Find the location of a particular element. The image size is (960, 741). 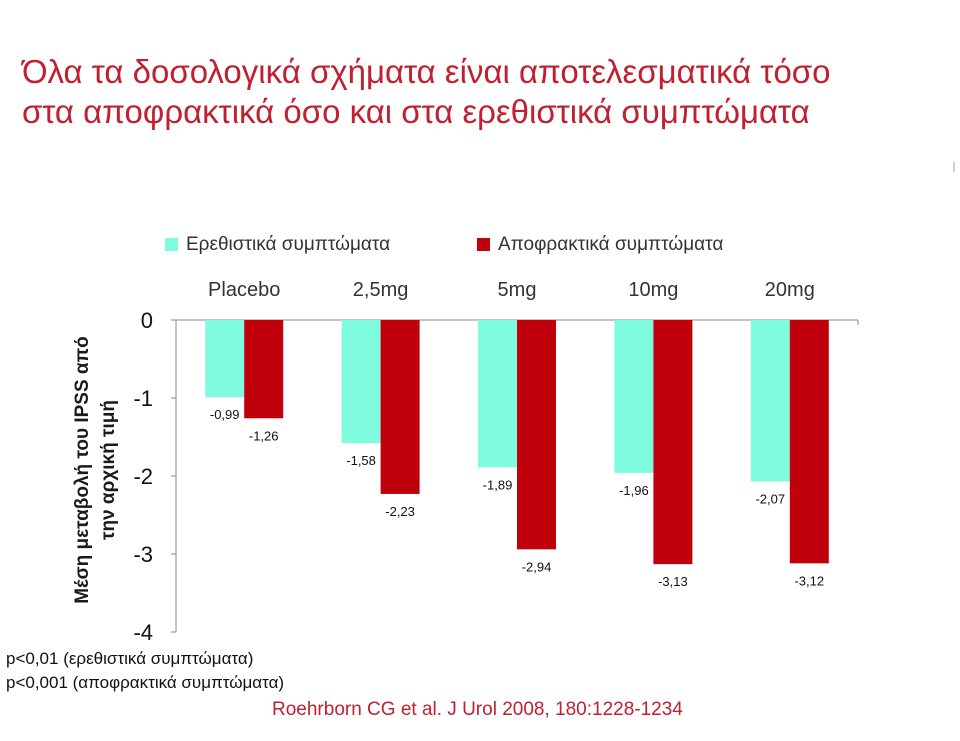

x-category-label: Placebo is located at coordinates (244, 290).